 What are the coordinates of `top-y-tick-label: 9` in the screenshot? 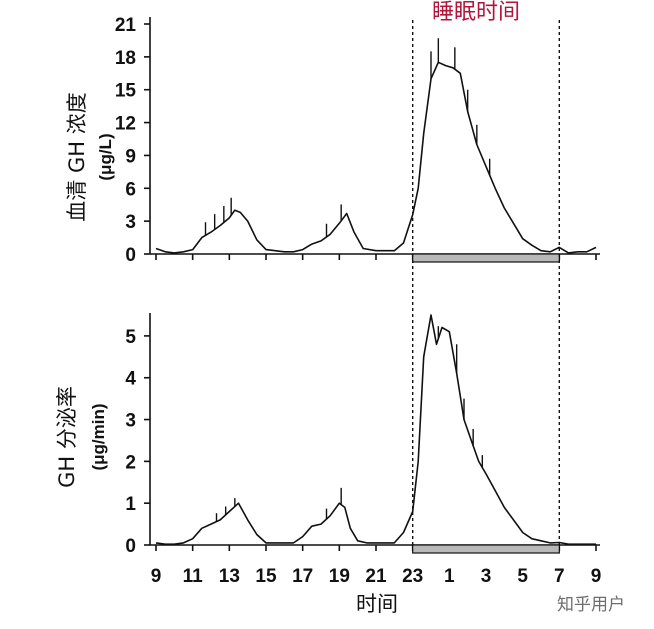 It's located at (130, 156).